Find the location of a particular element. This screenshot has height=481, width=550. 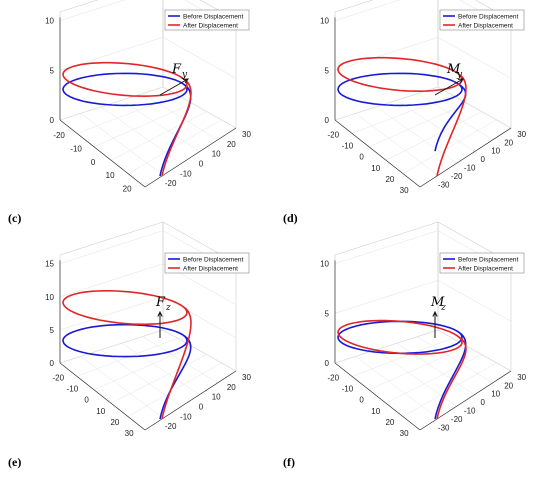

right-wall is located at coordinates (199, 296).